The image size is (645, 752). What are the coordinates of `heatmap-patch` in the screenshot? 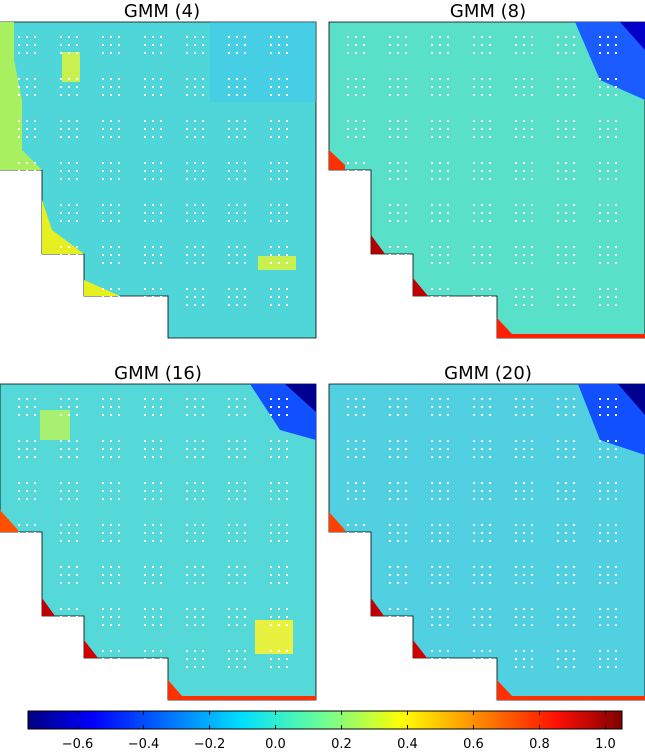 It's located at (263, 62).